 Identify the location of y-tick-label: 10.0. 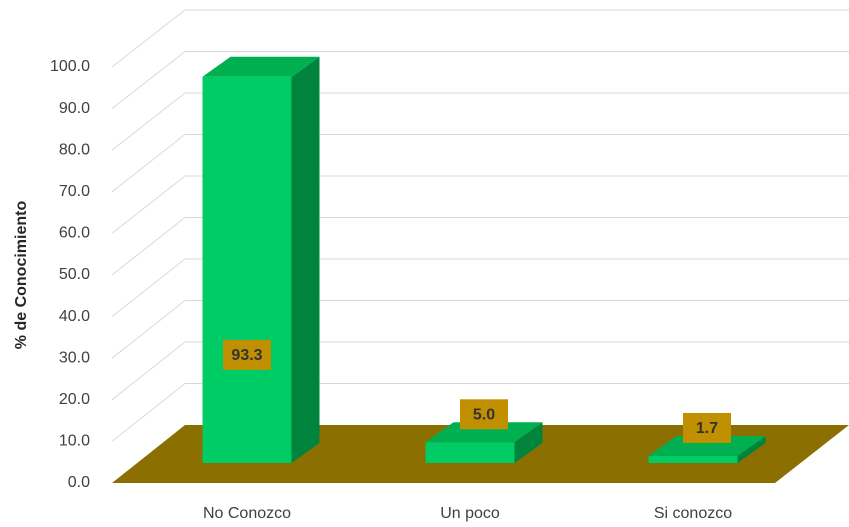
(74, 441).